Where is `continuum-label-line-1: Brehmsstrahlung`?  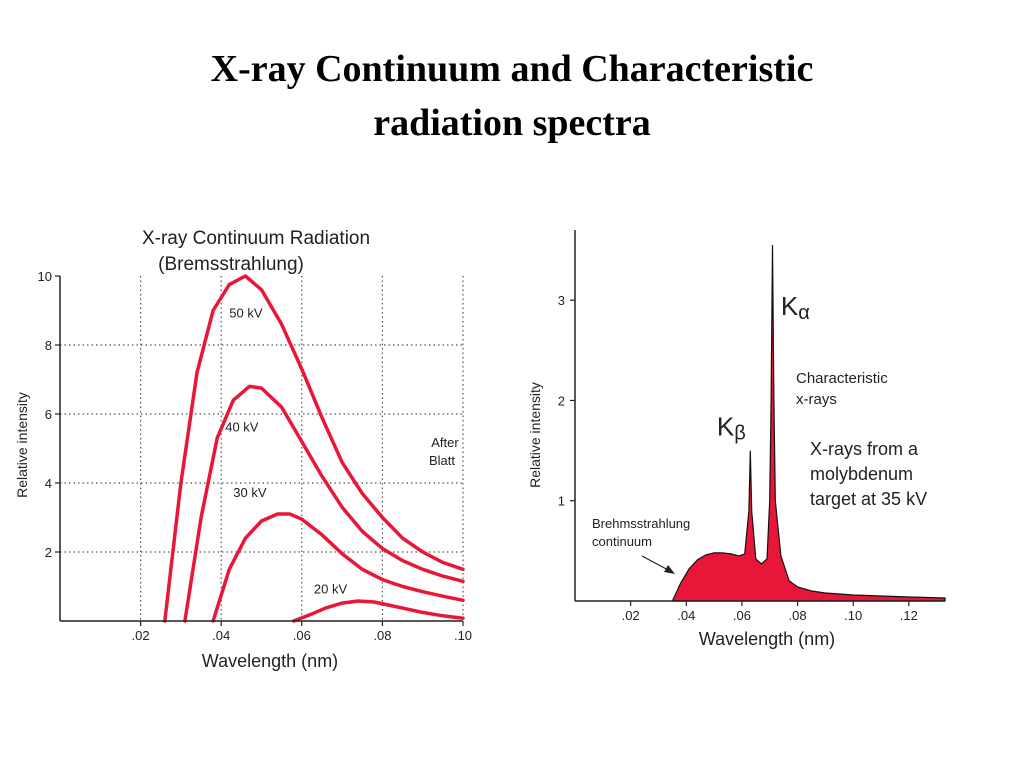
continuum-label-line-1: Brehmsstrahlung is located at coordinates (641, 523).